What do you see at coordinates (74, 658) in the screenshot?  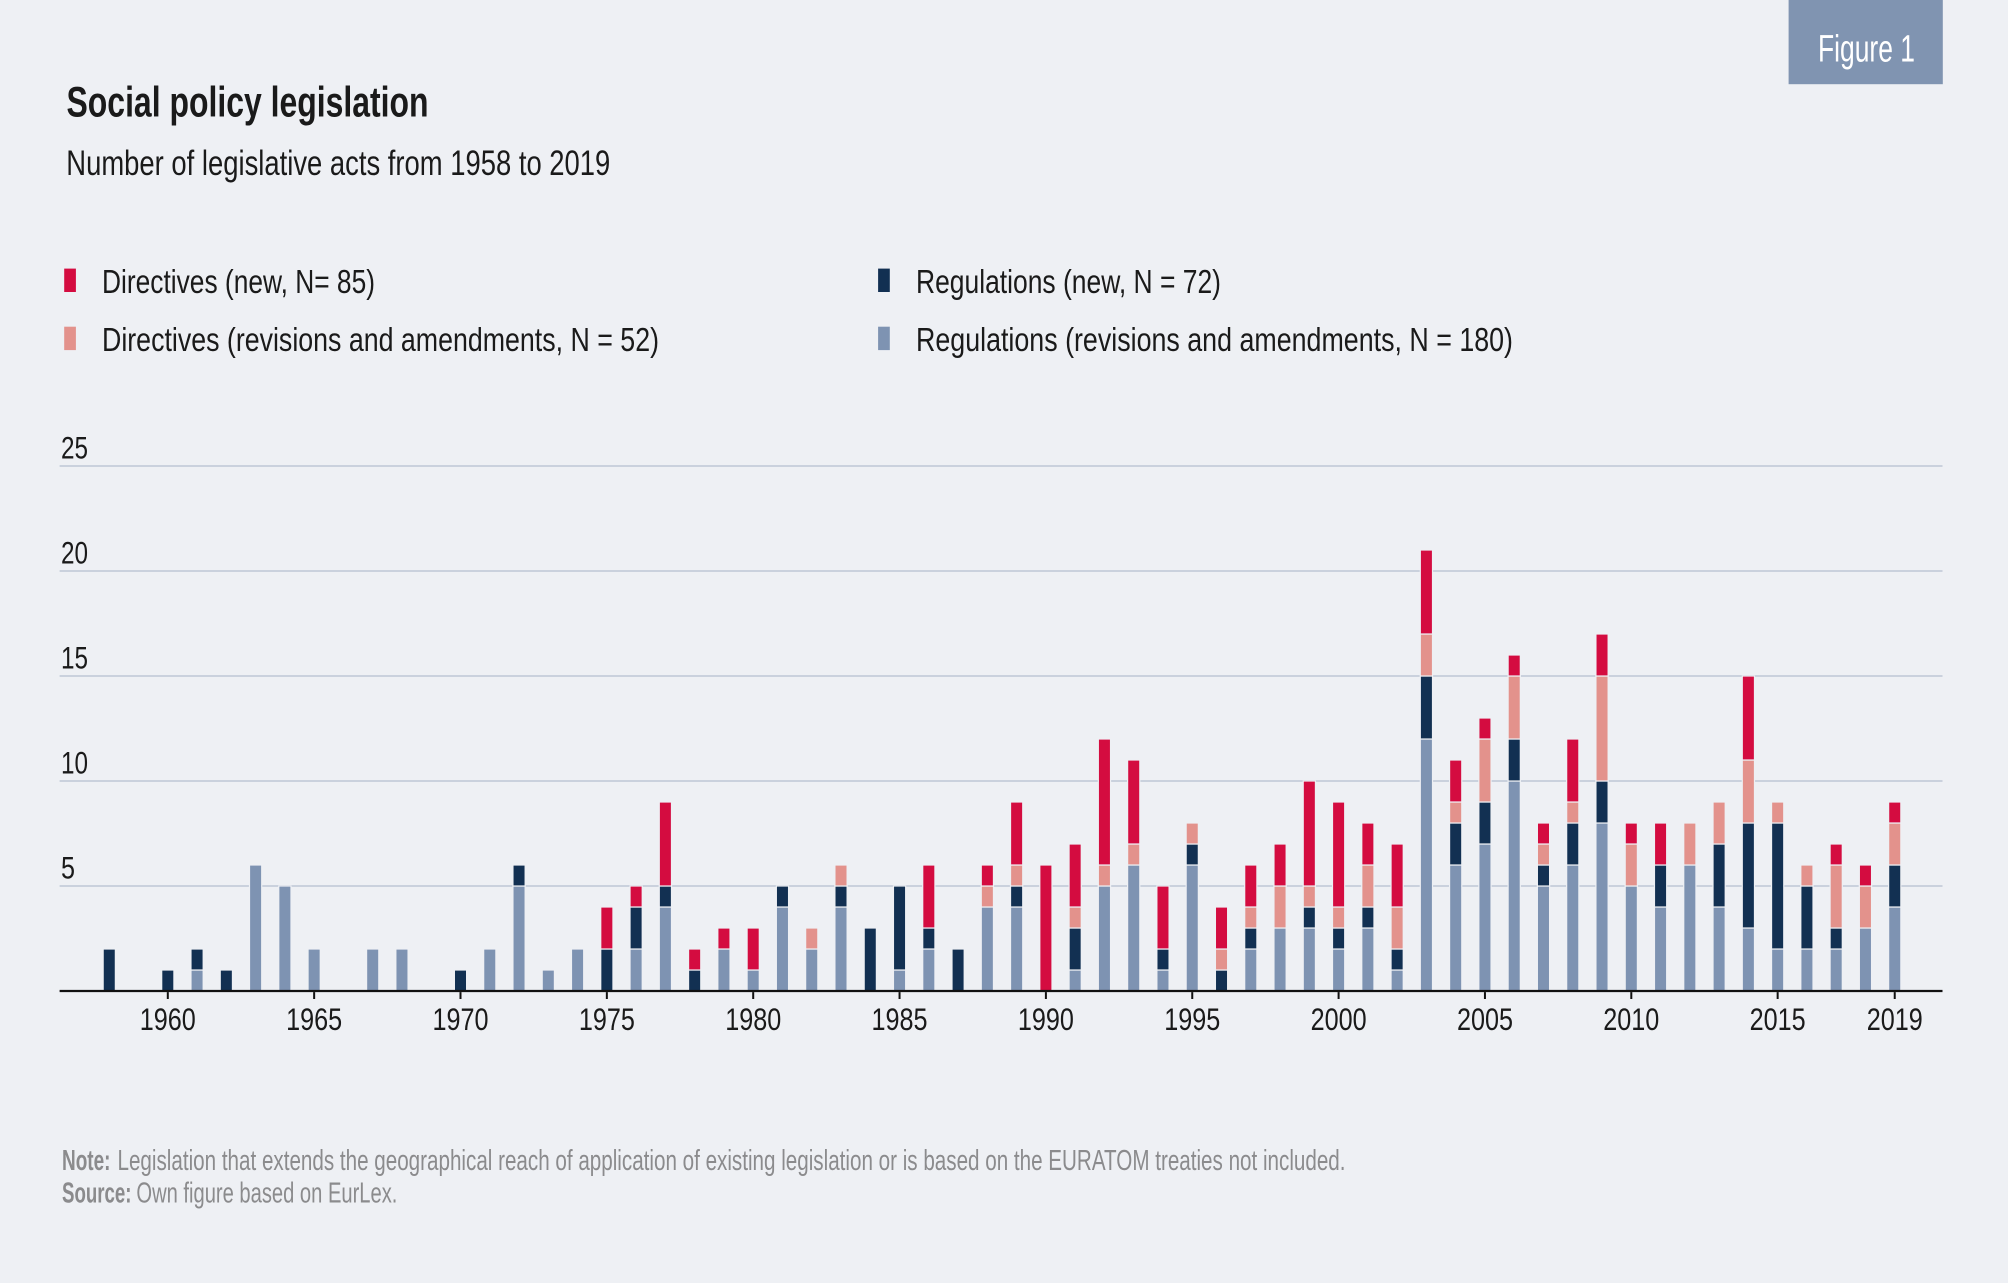 I see `svg-text: 15` at bounding box center [74, 658].